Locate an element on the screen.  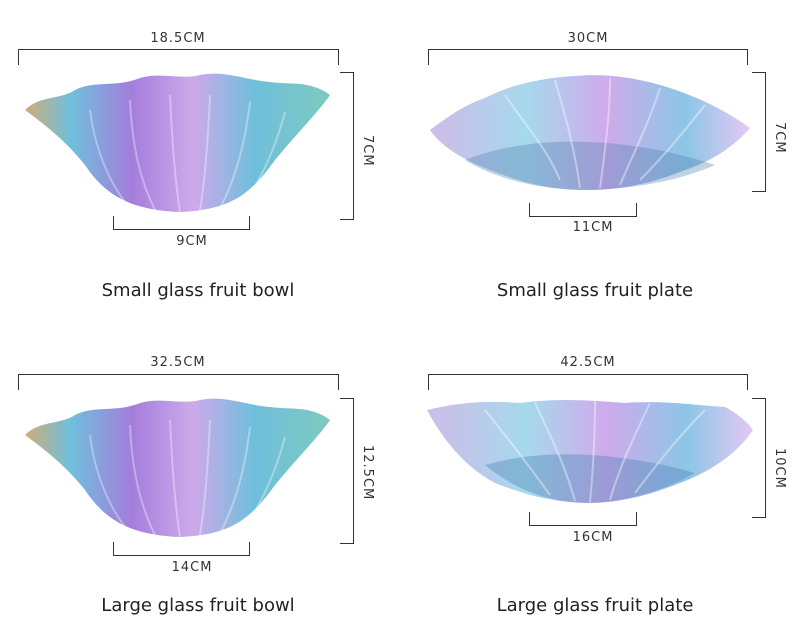
product-caption: Small glass fruit plate is located at coordinates (595, 290).